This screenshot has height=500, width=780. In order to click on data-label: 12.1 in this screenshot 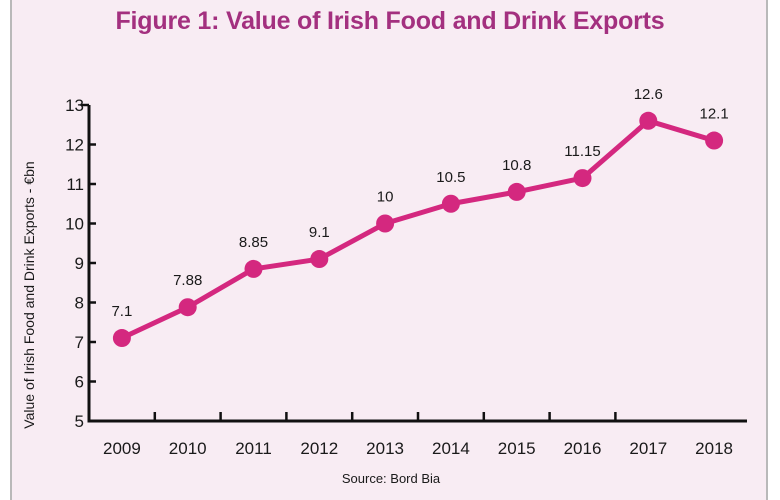, I will do `click(713, 114)`.